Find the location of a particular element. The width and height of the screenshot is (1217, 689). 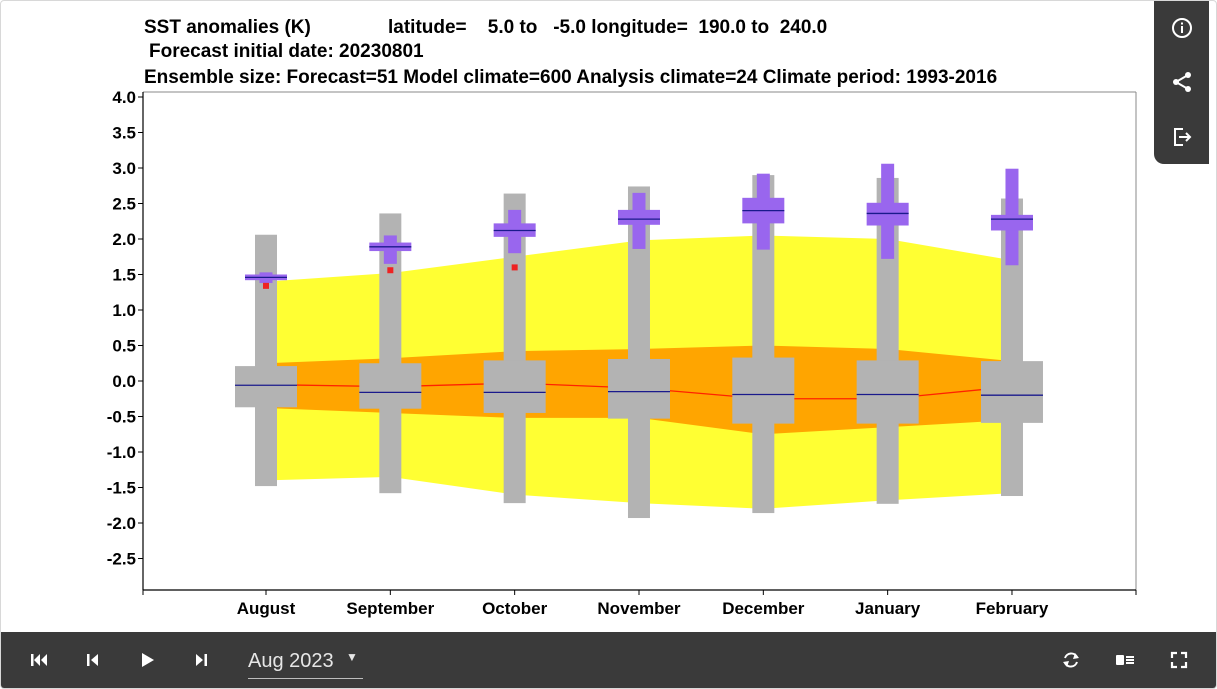

x-tick-label: February is located at coordinates (1012, 608).